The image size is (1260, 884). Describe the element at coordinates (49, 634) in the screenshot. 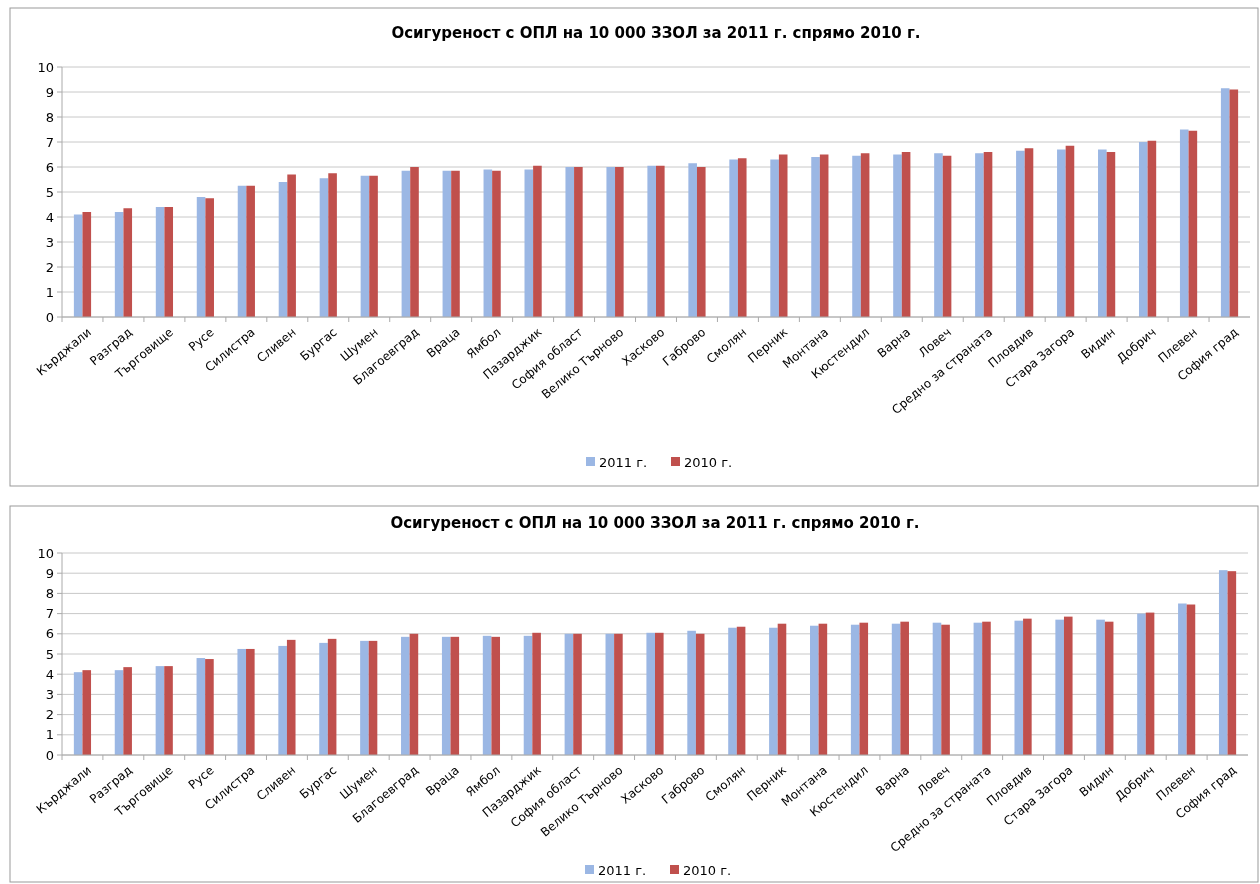

I see `y-tick-label: 6` at that location.